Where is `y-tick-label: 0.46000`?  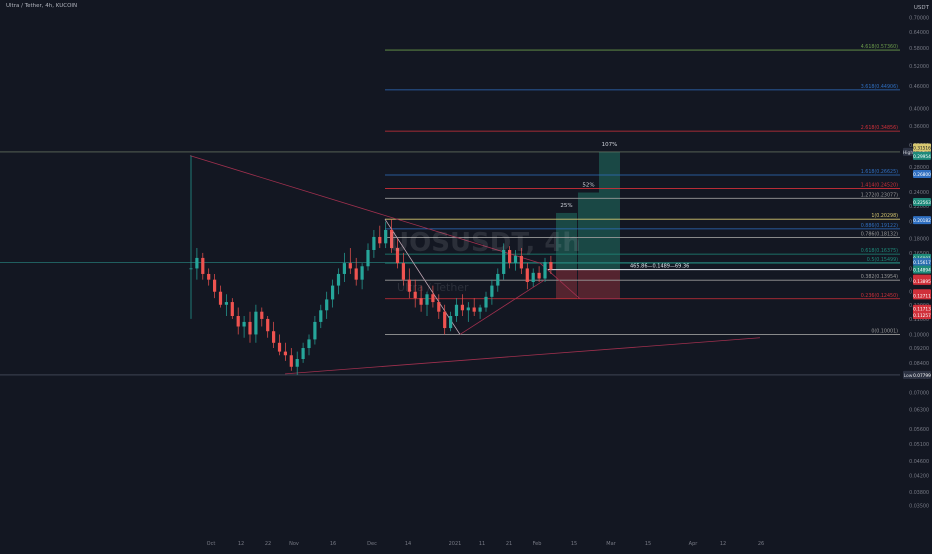 y-tick-label: 0.46000 is located at coordinates (919, 87).